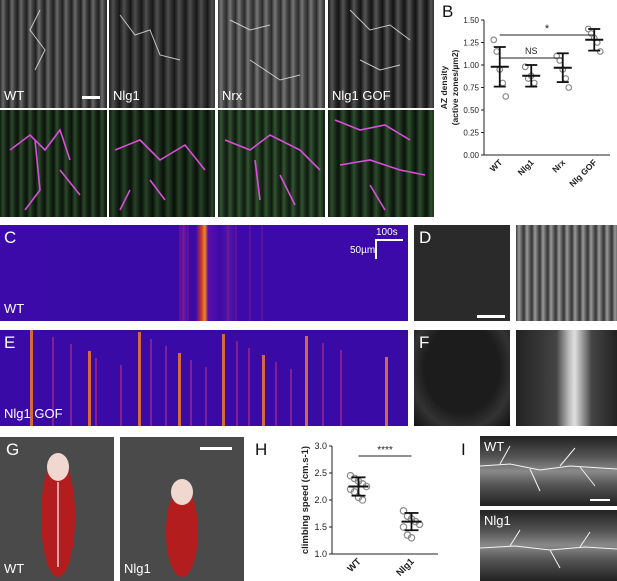  What do you see at coordinates (582, 172) in the screenshot?
I see `x-category-label: Nlg GOF` at bounding box center [582, 172].